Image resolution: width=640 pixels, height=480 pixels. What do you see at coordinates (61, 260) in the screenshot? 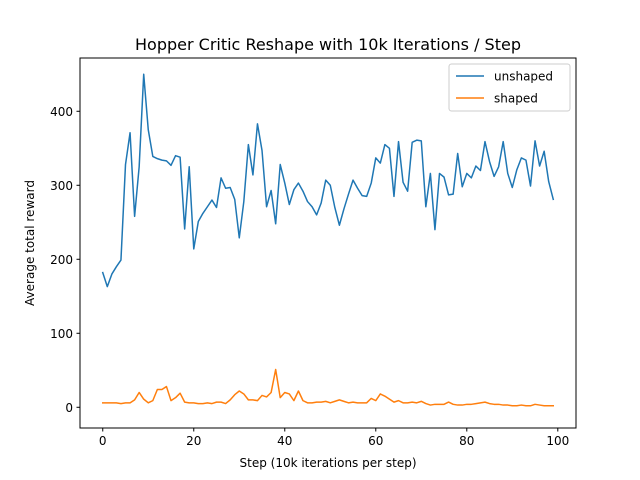
I see `y-tick-label: 200` at bounding box center [61, 260].